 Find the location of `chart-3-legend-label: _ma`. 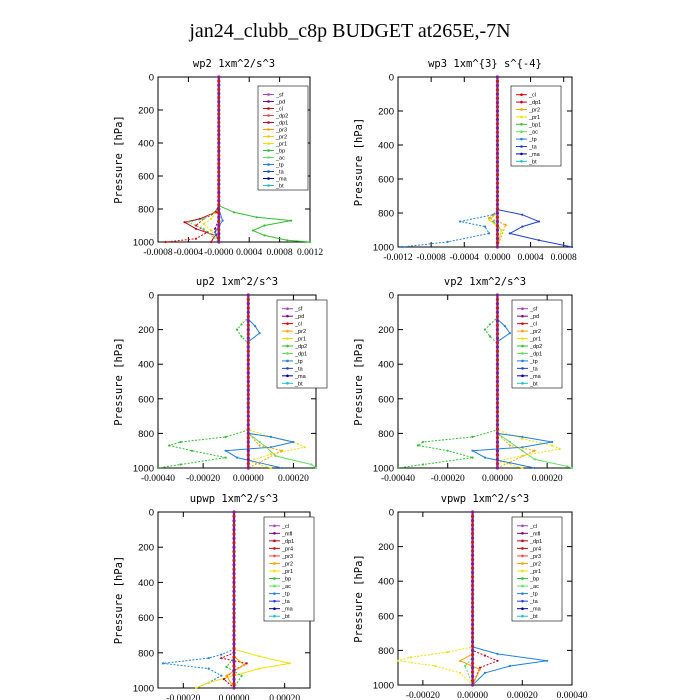

chart-3-legend-label: _ma is located at coordinates (300, 377).